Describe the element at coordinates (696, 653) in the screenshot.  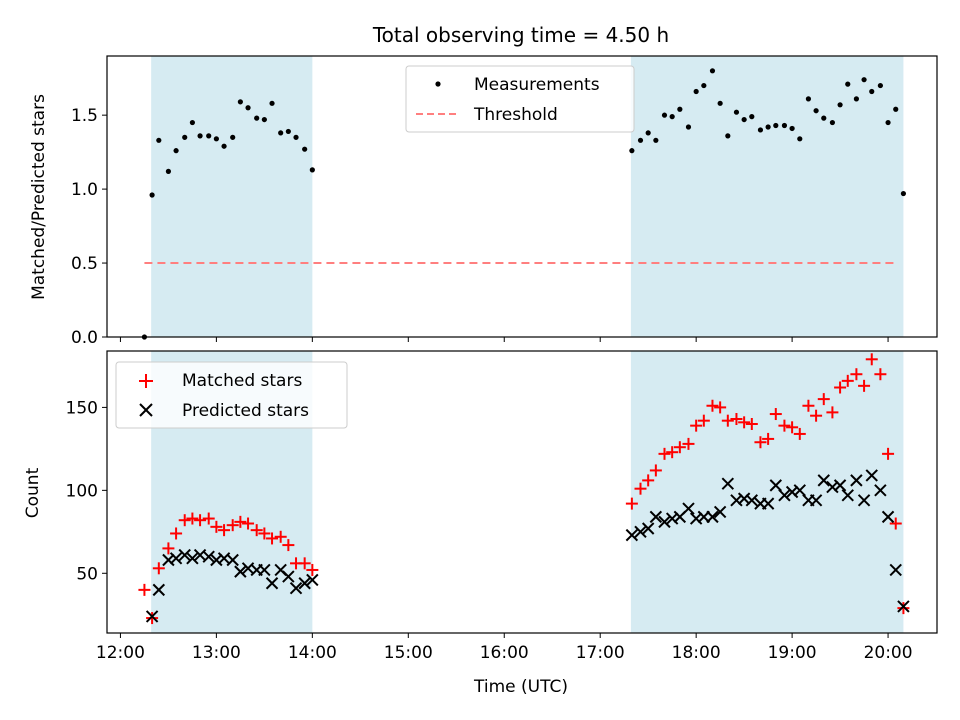
I see `x-tick-label: 18:00` at that location.